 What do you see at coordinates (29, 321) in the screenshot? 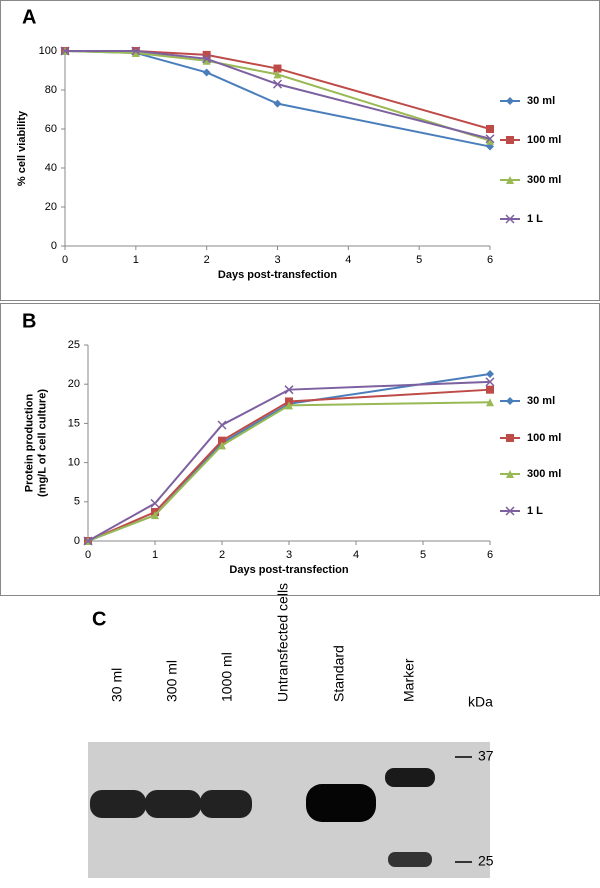
I see `panel-label: B` at bounding box center [29, 321].